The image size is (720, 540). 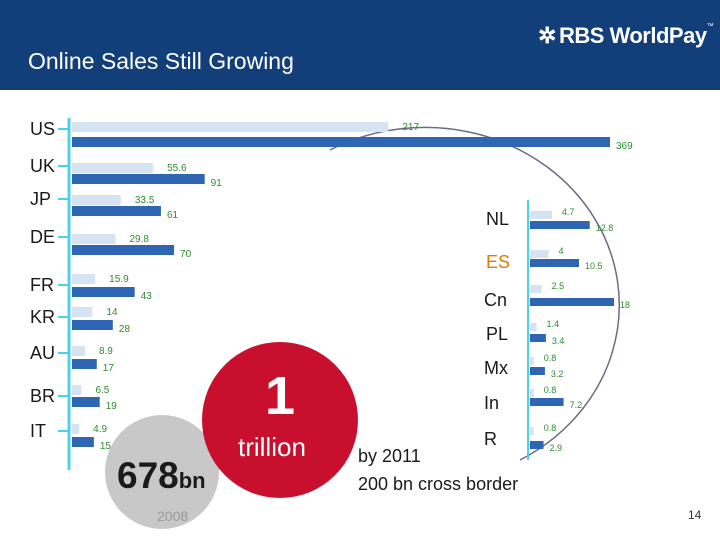 What do you see at coordinates (605, 228) in the screenshot?
I see `right-value-later-nl: 12.8` at bounding box center [605, 228].